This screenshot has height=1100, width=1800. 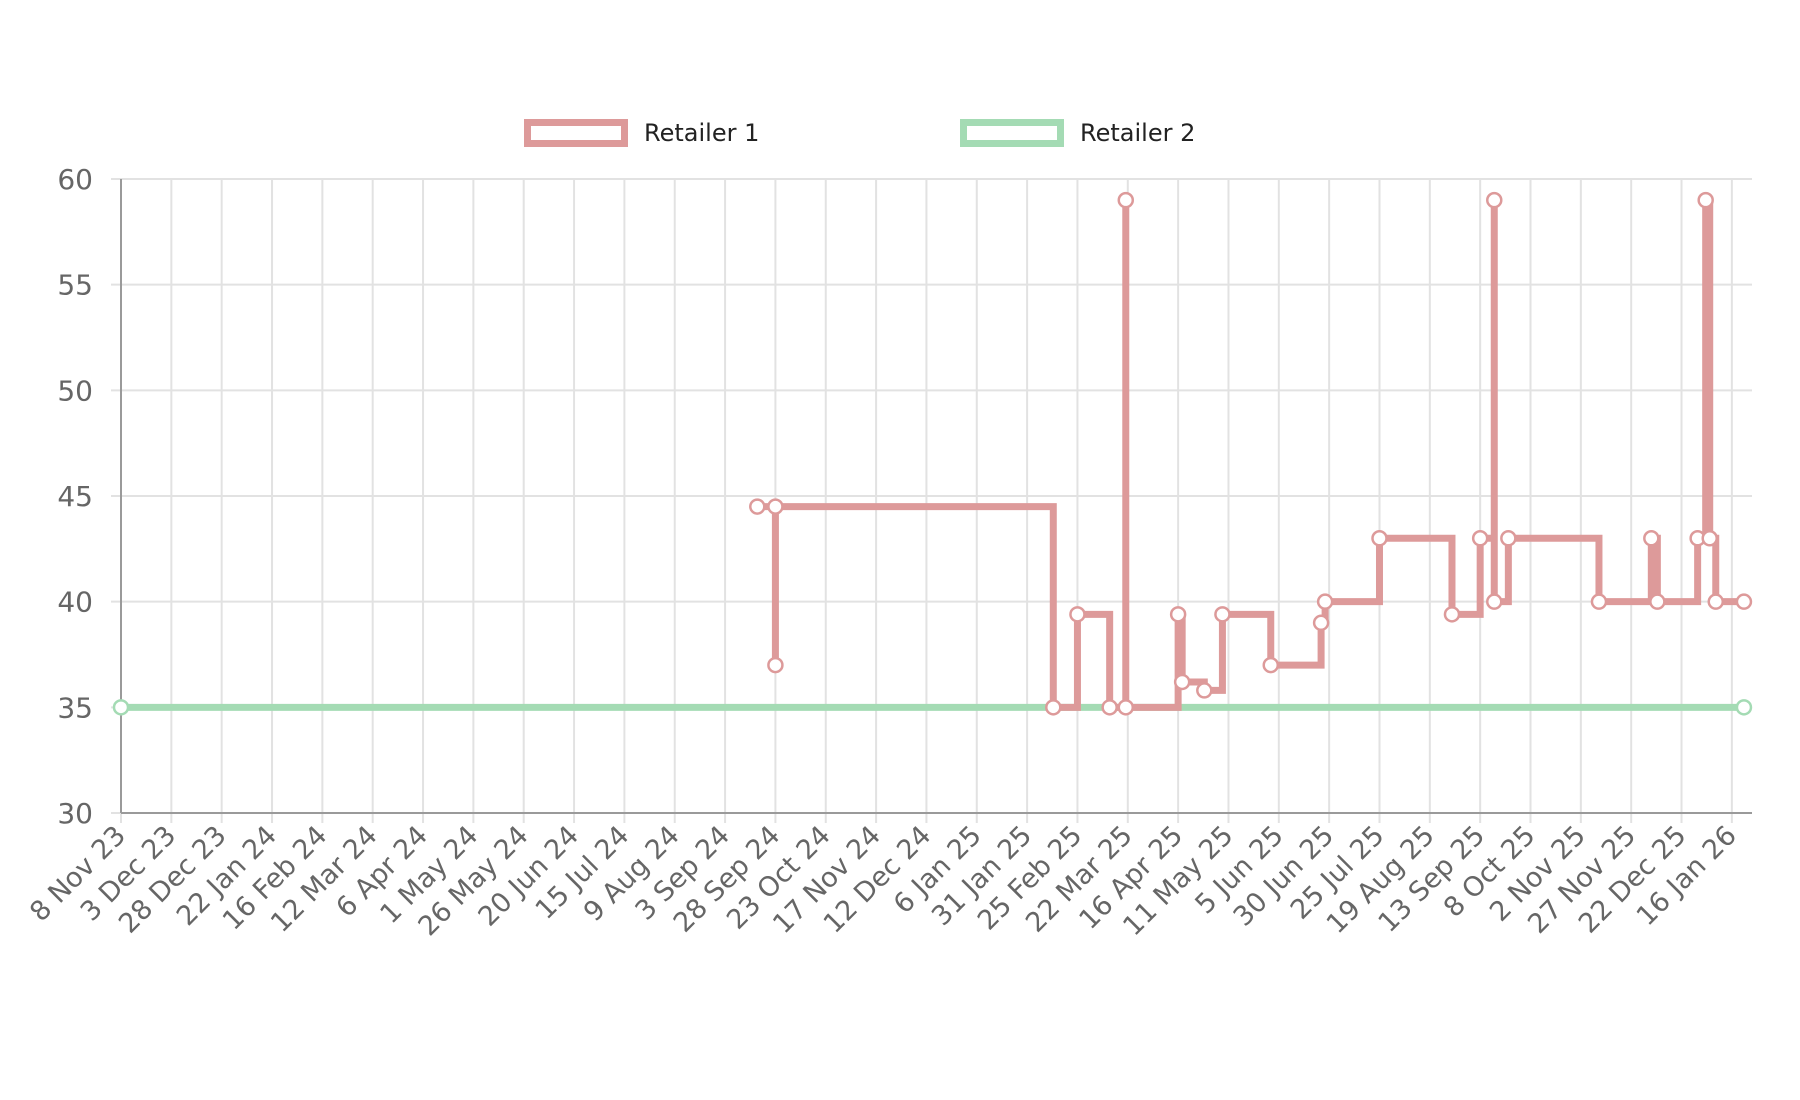 What do you see at coordinates (75, 813) in the screenshot?
I see `y-tick-label: 30` at bounding box center [75, 813].